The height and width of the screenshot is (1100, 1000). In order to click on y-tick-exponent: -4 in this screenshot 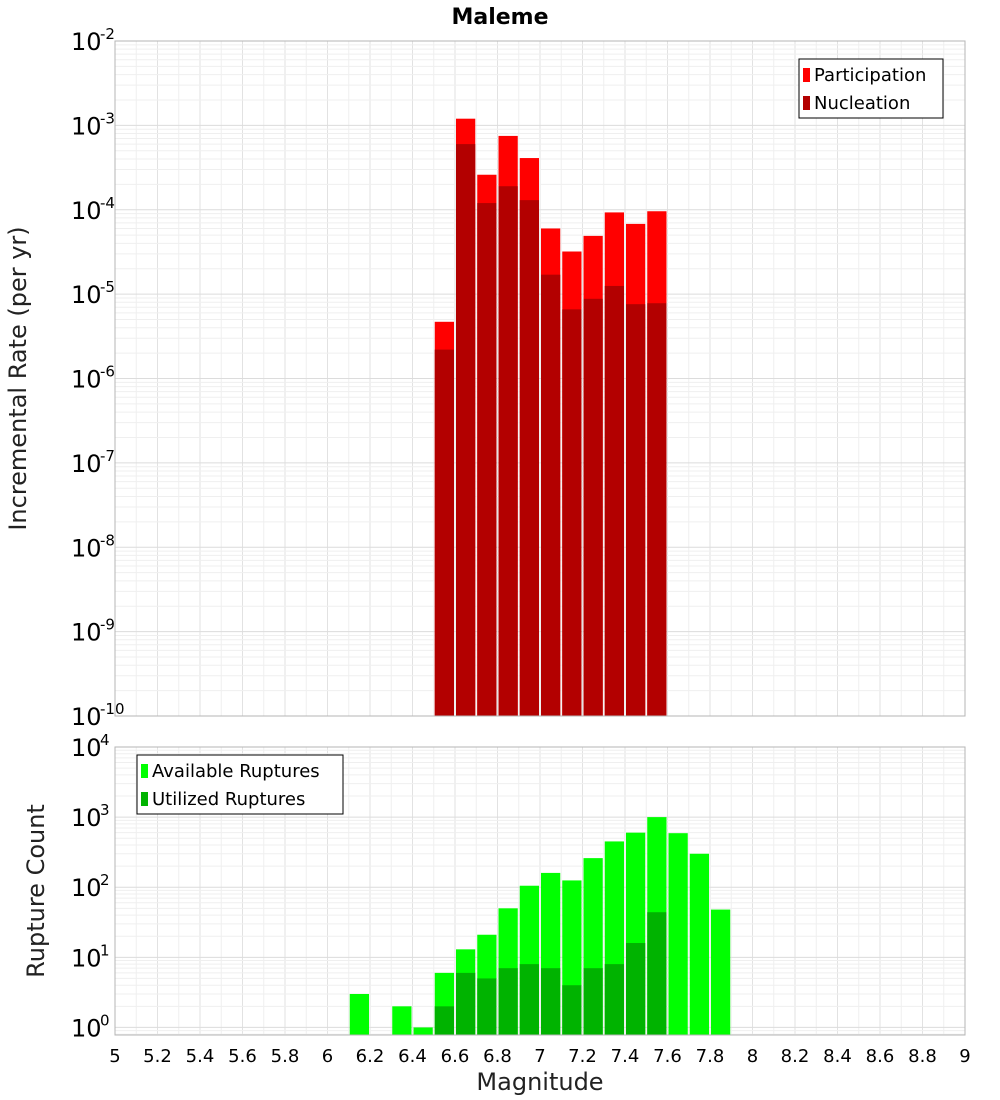, I will do `click(107, 203)`.